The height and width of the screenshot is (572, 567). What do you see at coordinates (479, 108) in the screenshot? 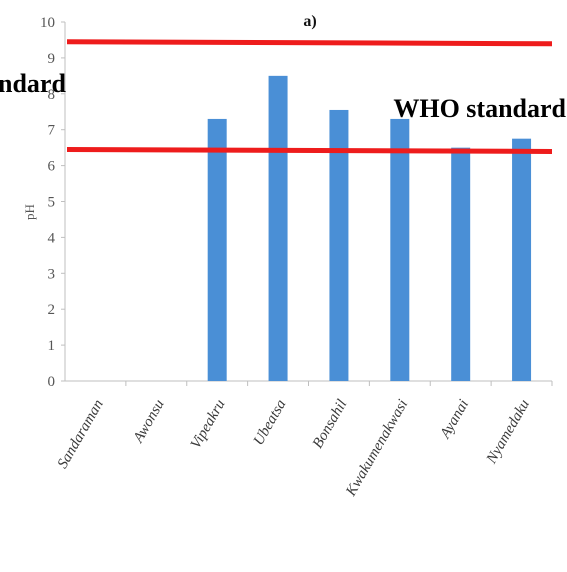
I see `reference-line-label: WHO standard` at bounding box center [479, 108].